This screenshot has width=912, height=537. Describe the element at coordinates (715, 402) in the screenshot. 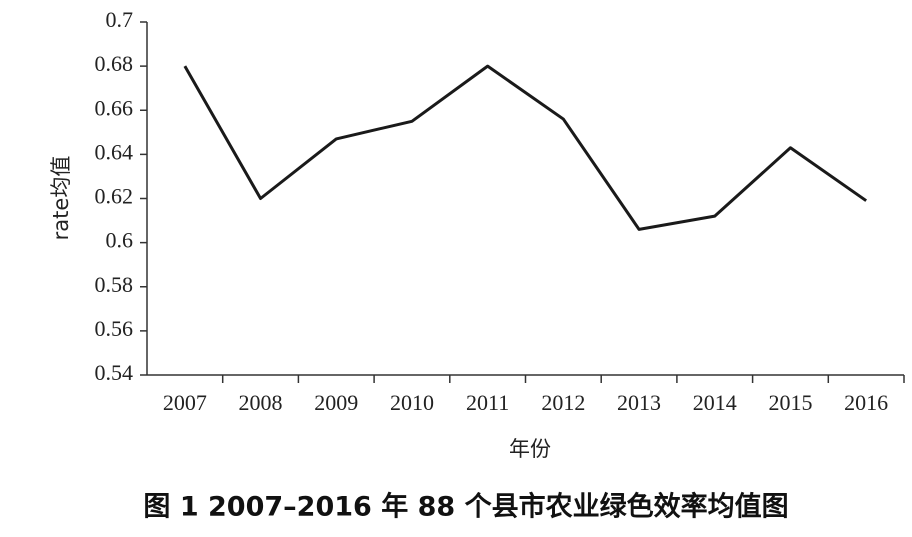

I see `x-tick-label: 2014` at that location.